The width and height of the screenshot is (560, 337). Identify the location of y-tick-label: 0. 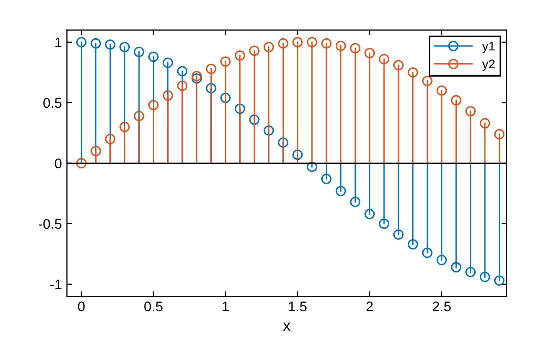
(58, 163).